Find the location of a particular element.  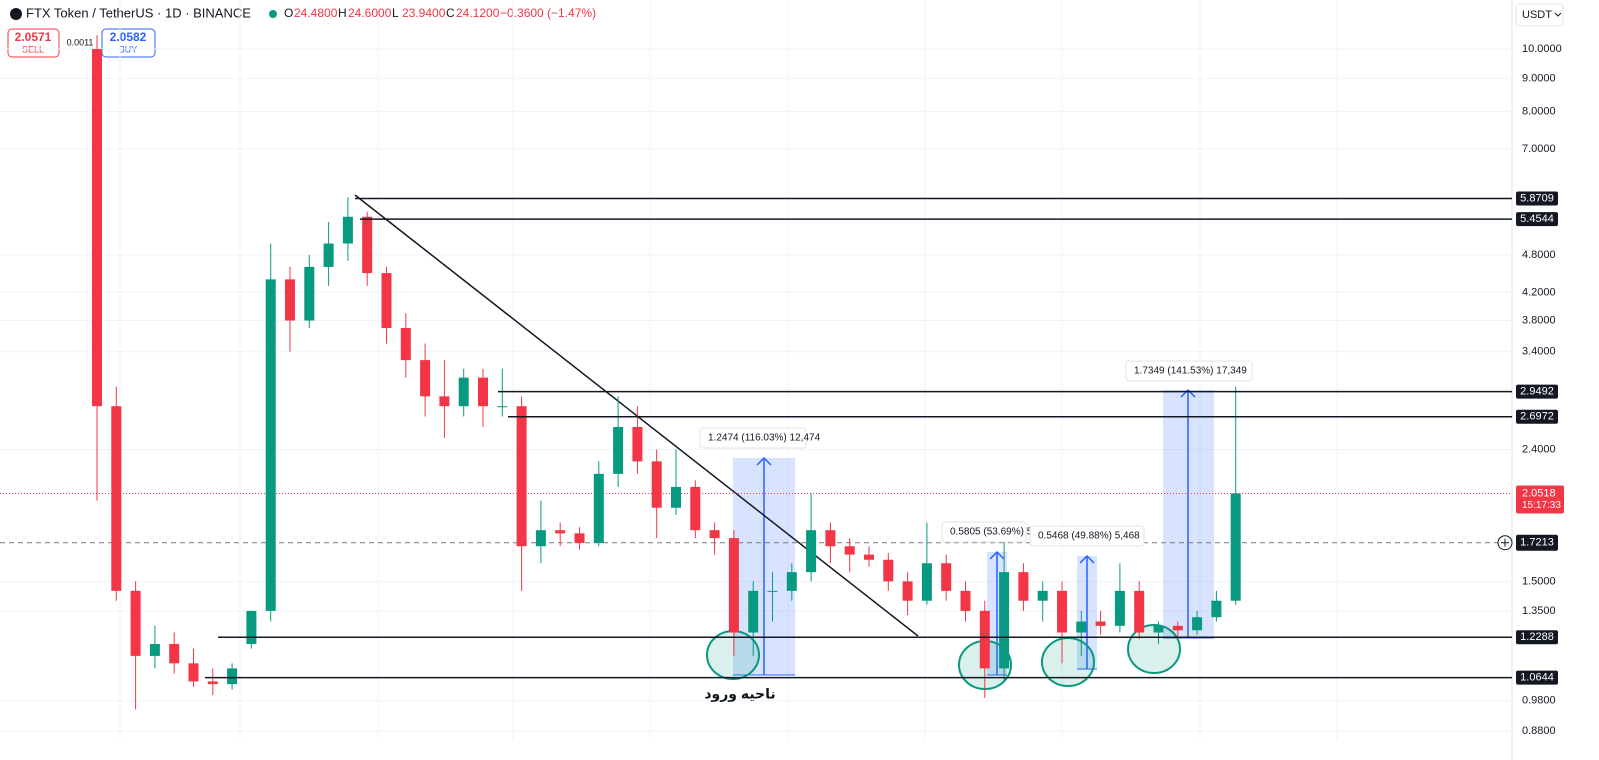

y-tick-label: 9.0000 is located at coordinates (1539, 78).